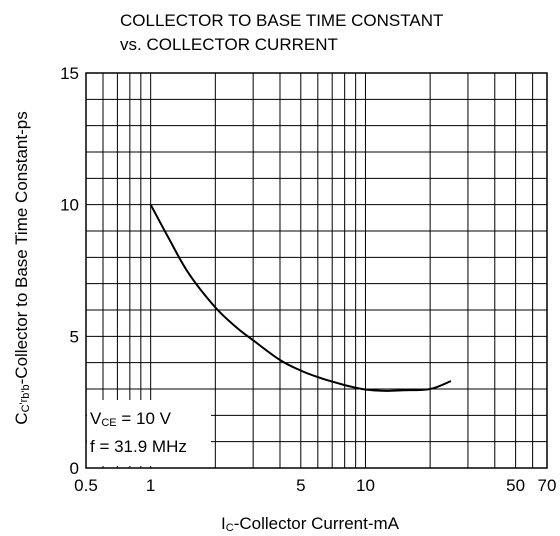  Describe the element at coordinates (131, 419) in the screenshot. I see `annotation-line1: VCE = 10 V` at that location.